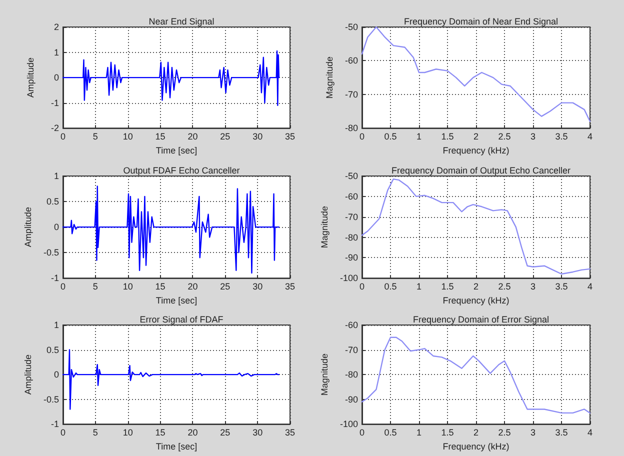 This screenshot has width=624, height=456. I want to click on chart-title: Output FDAF Echo Canceller, so click(181, 171).